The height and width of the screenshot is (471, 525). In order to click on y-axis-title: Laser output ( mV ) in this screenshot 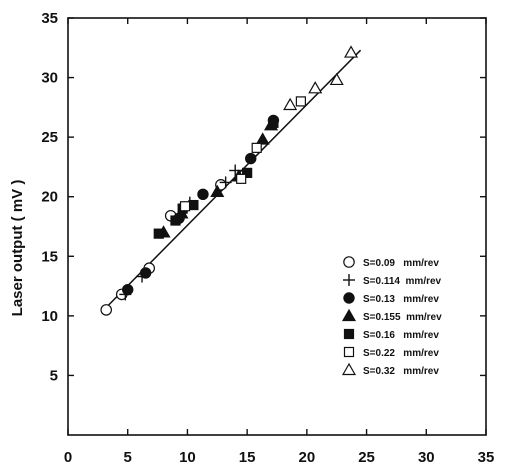, I will do `click(17, 248)`.